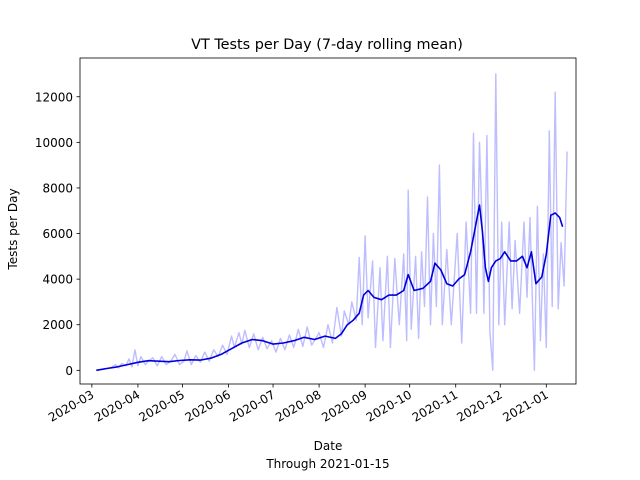 The height and width of the screenshot is (480, 640). What do you see at coordinates (54, 97) in the screenshot?
I see `y-tick-label: 12000` at bounding box center [54, 97].